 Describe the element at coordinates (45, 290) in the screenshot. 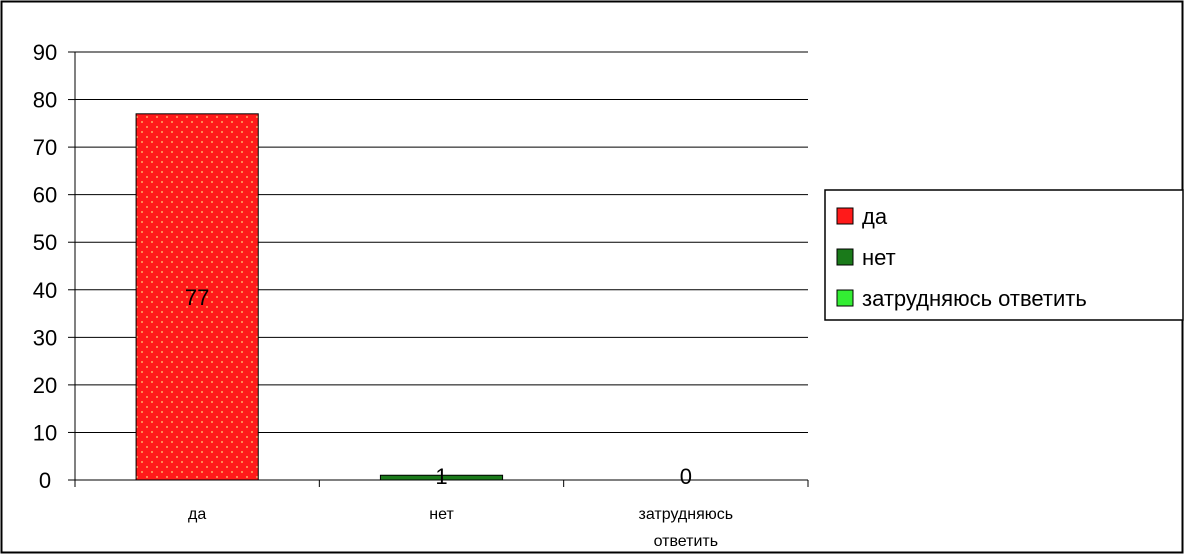

I see `y-tick-label: 40` at that location.